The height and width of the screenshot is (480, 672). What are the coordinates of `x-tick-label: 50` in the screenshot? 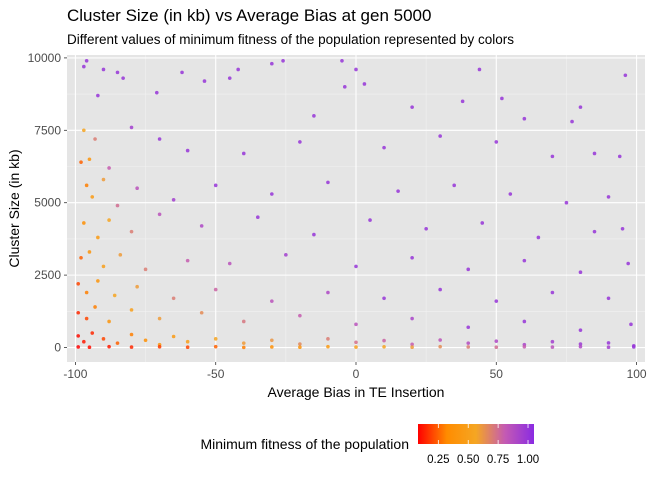 It's located at (497, 374).